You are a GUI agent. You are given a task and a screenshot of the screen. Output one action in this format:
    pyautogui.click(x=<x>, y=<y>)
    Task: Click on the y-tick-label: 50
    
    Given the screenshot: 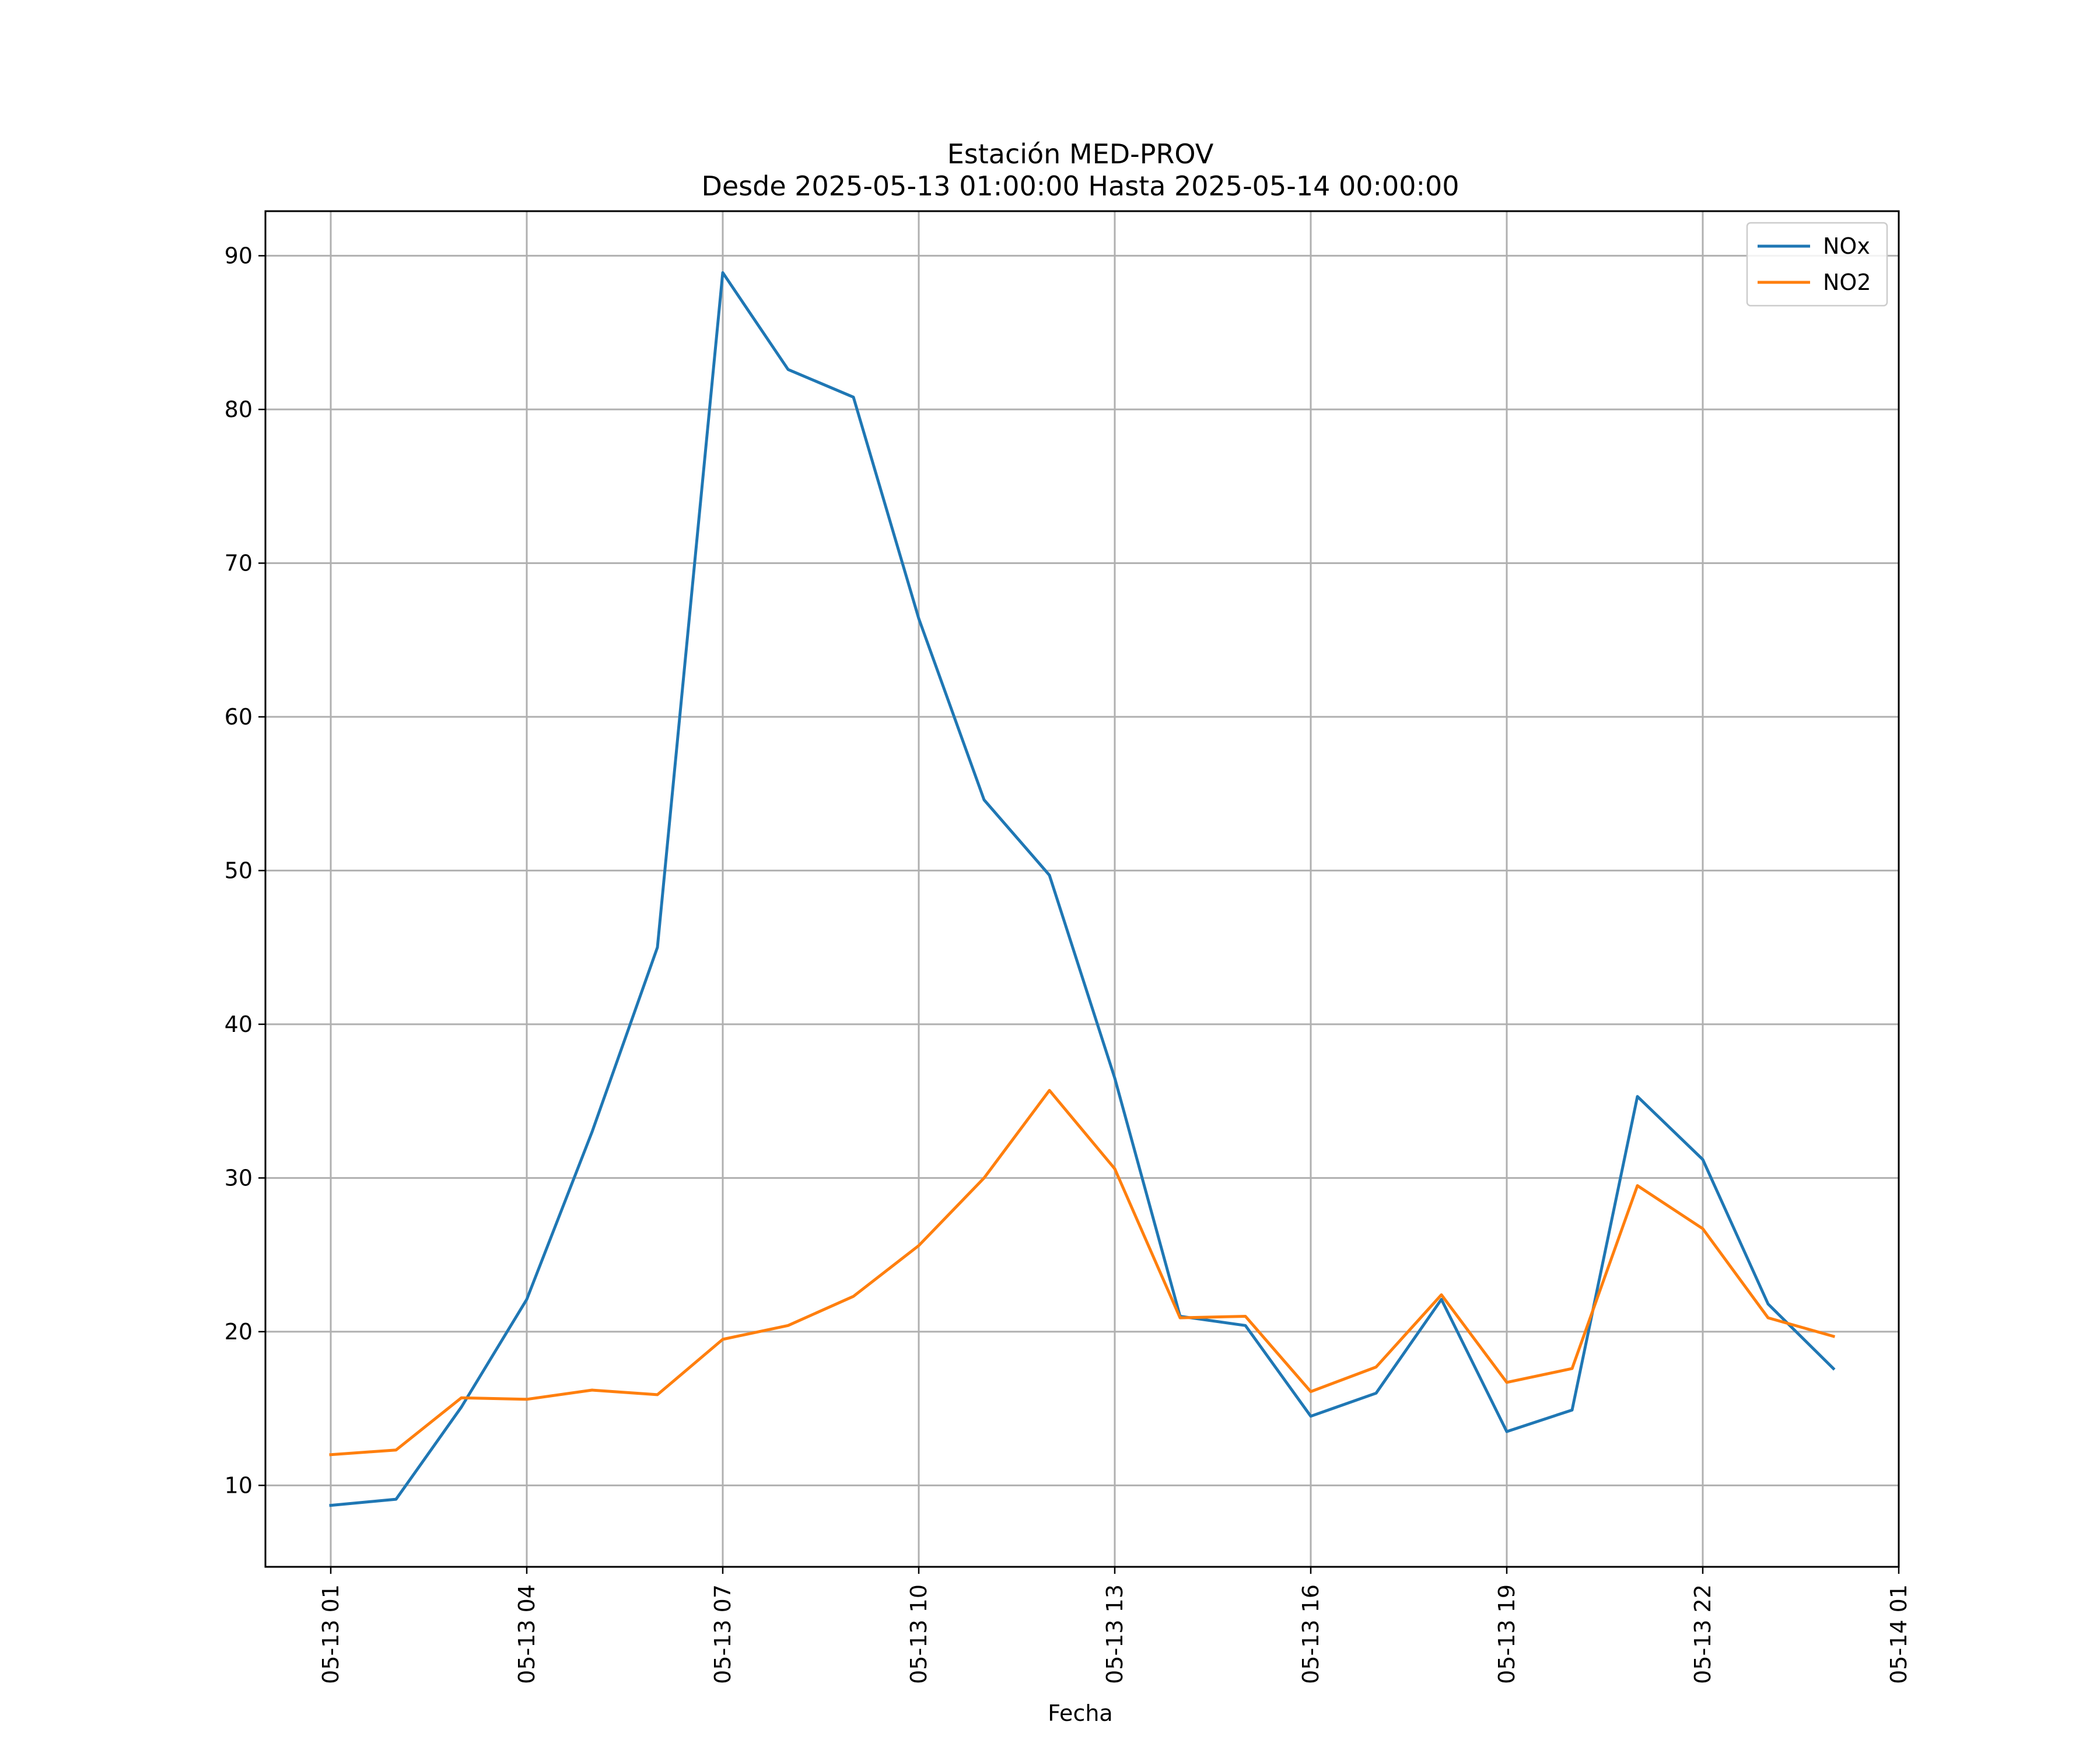 What is the action you would take?
    pyautogui.click(x=239, y=870)
    